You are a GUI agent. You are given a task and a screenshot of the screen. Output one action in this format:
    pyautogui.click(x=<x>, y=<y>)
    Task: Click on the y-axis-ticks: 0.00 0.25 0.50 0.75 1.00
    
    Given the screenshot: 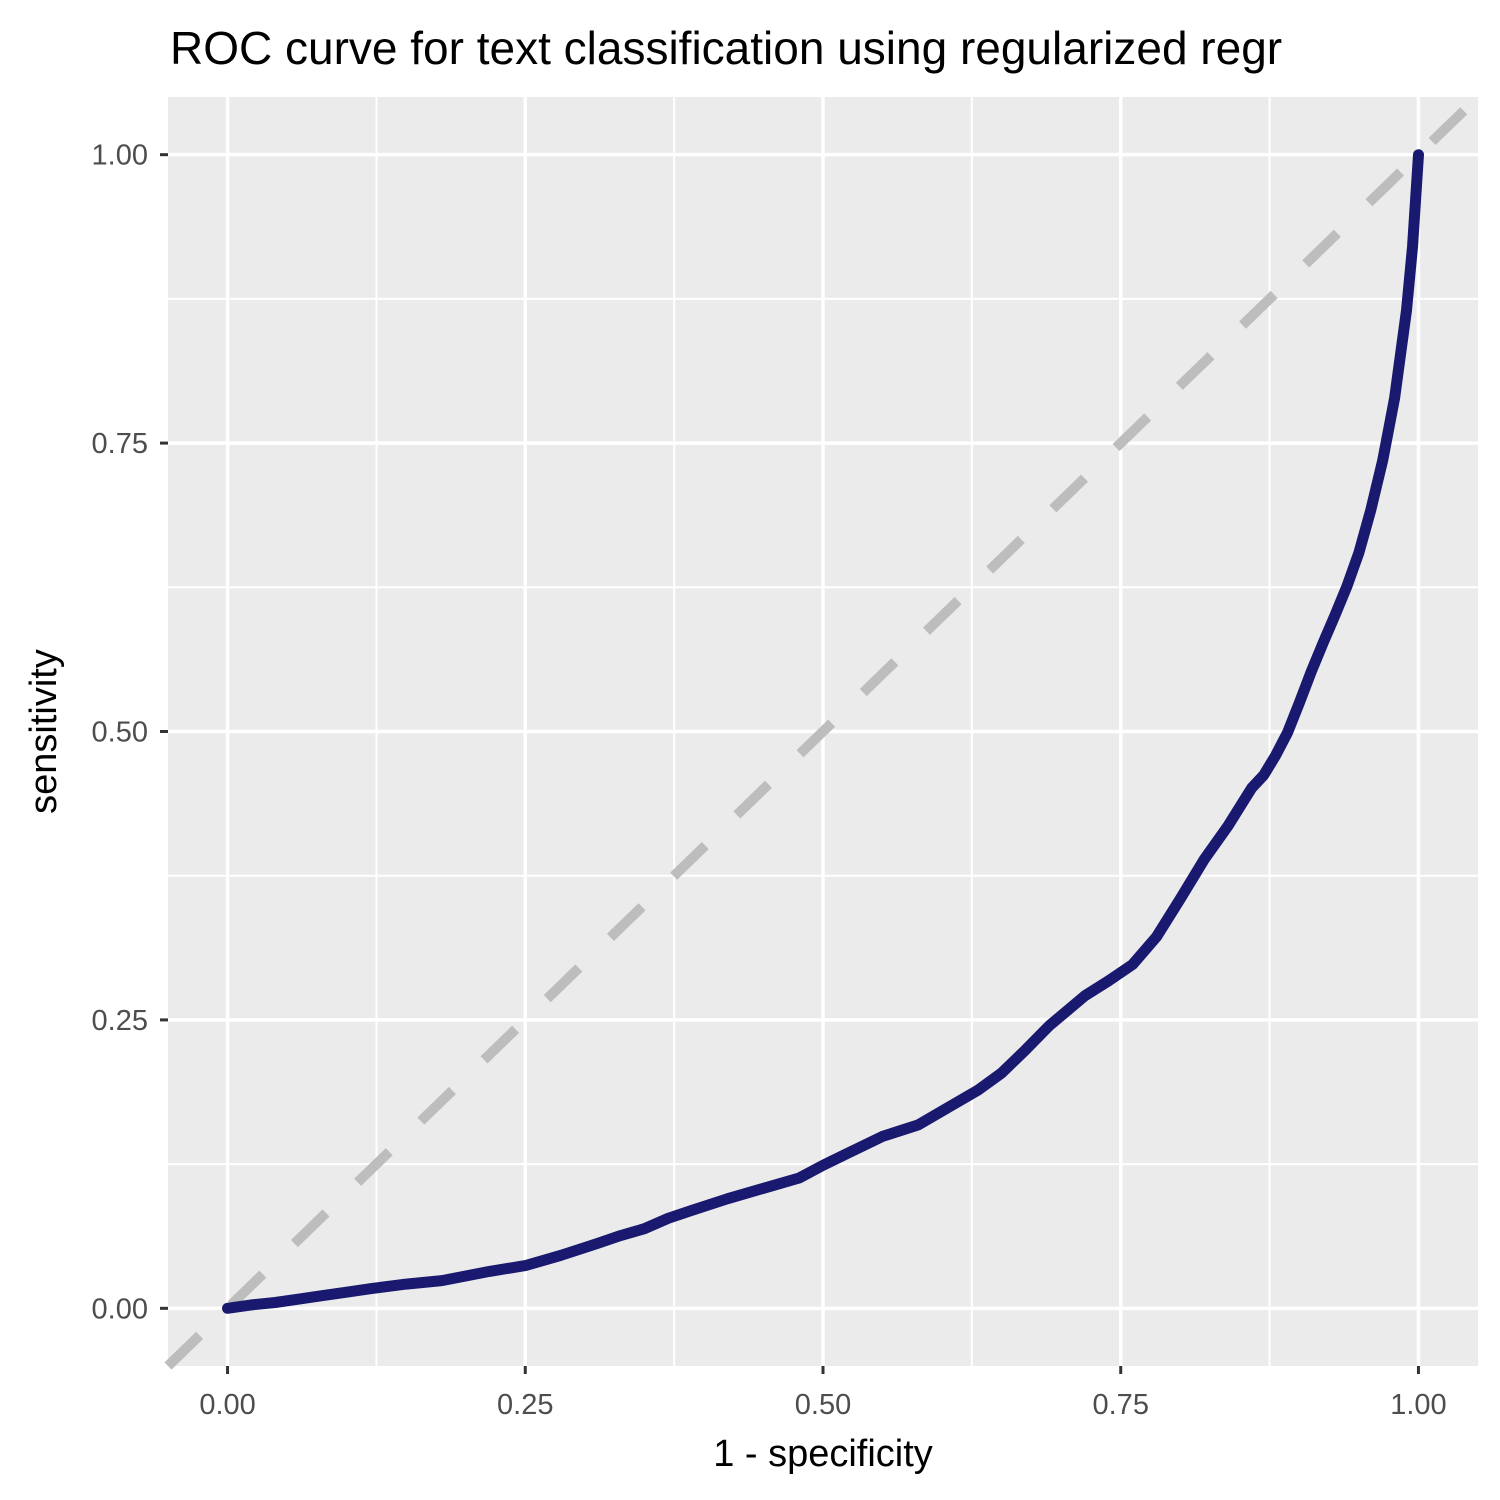 What is the action you would take?
    pyautogui.click(x=130, y=732)
    